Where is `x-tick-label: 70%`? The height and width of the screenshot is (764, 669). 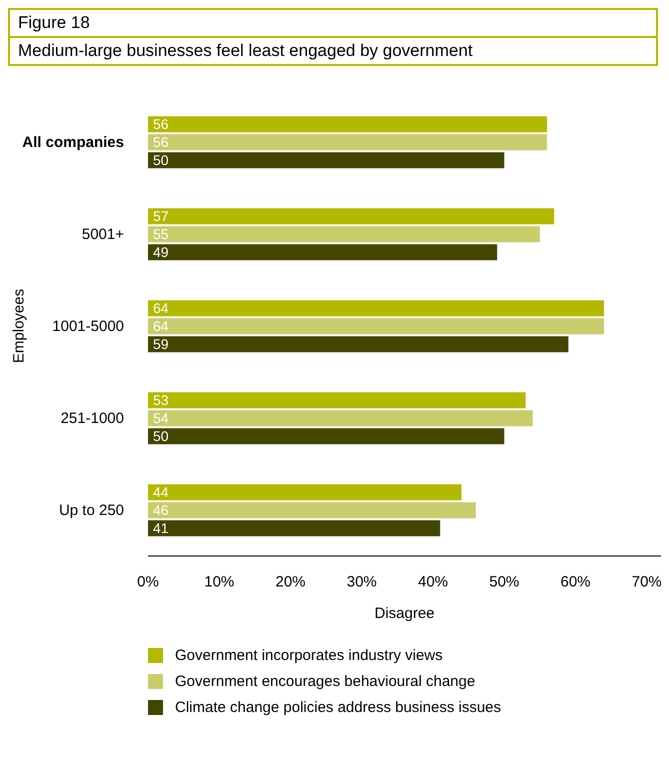 x-tick-label: 70% is located at coordinates (647, 582).